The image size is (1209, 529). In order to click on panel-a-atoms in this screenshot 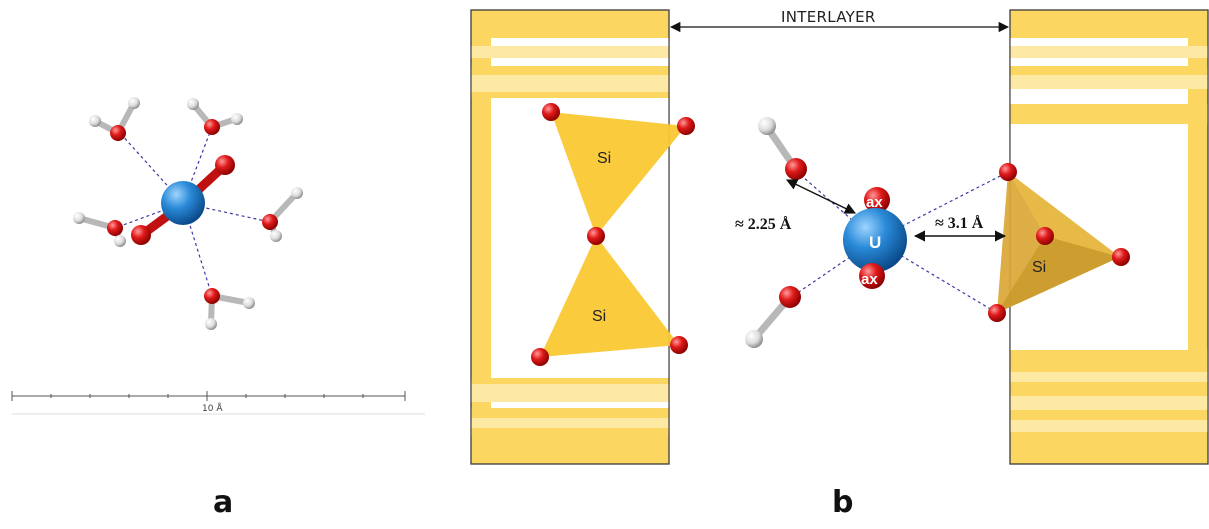, I will do `click(188, 213)`.